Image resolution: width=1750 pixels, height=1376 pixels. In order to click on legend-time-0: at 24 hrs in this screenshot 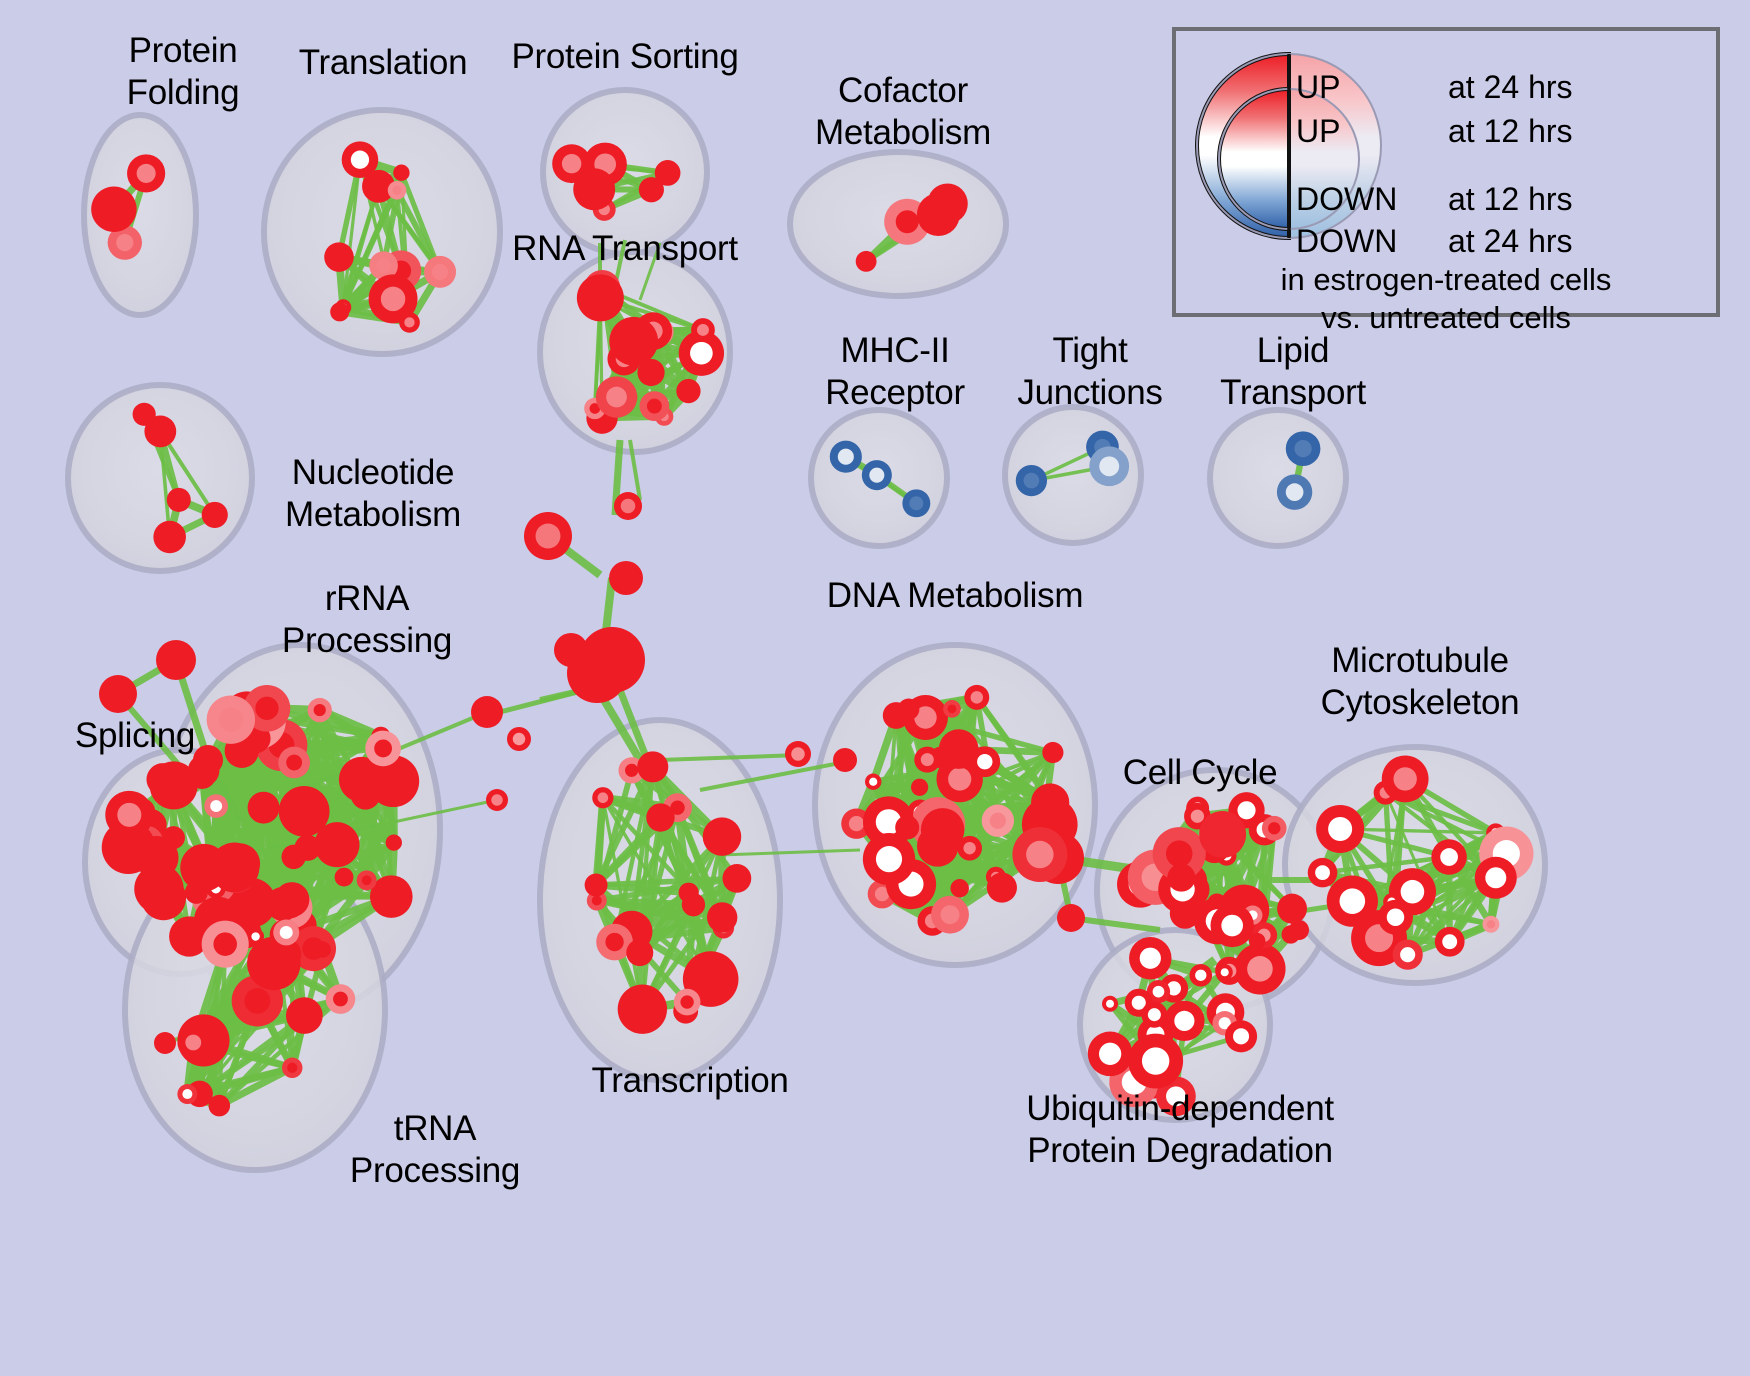, I will do `click(1510, 87)`.